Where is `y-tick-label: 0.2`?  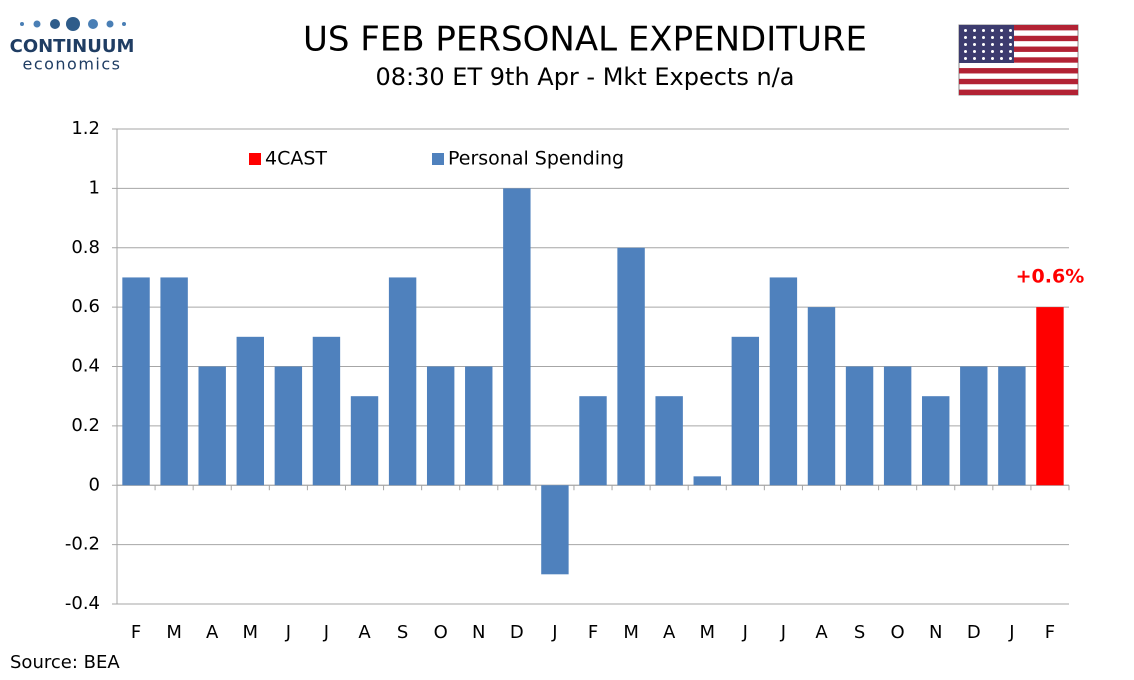
y-tick-label: 0.2 is located at coordinates (85, 425).